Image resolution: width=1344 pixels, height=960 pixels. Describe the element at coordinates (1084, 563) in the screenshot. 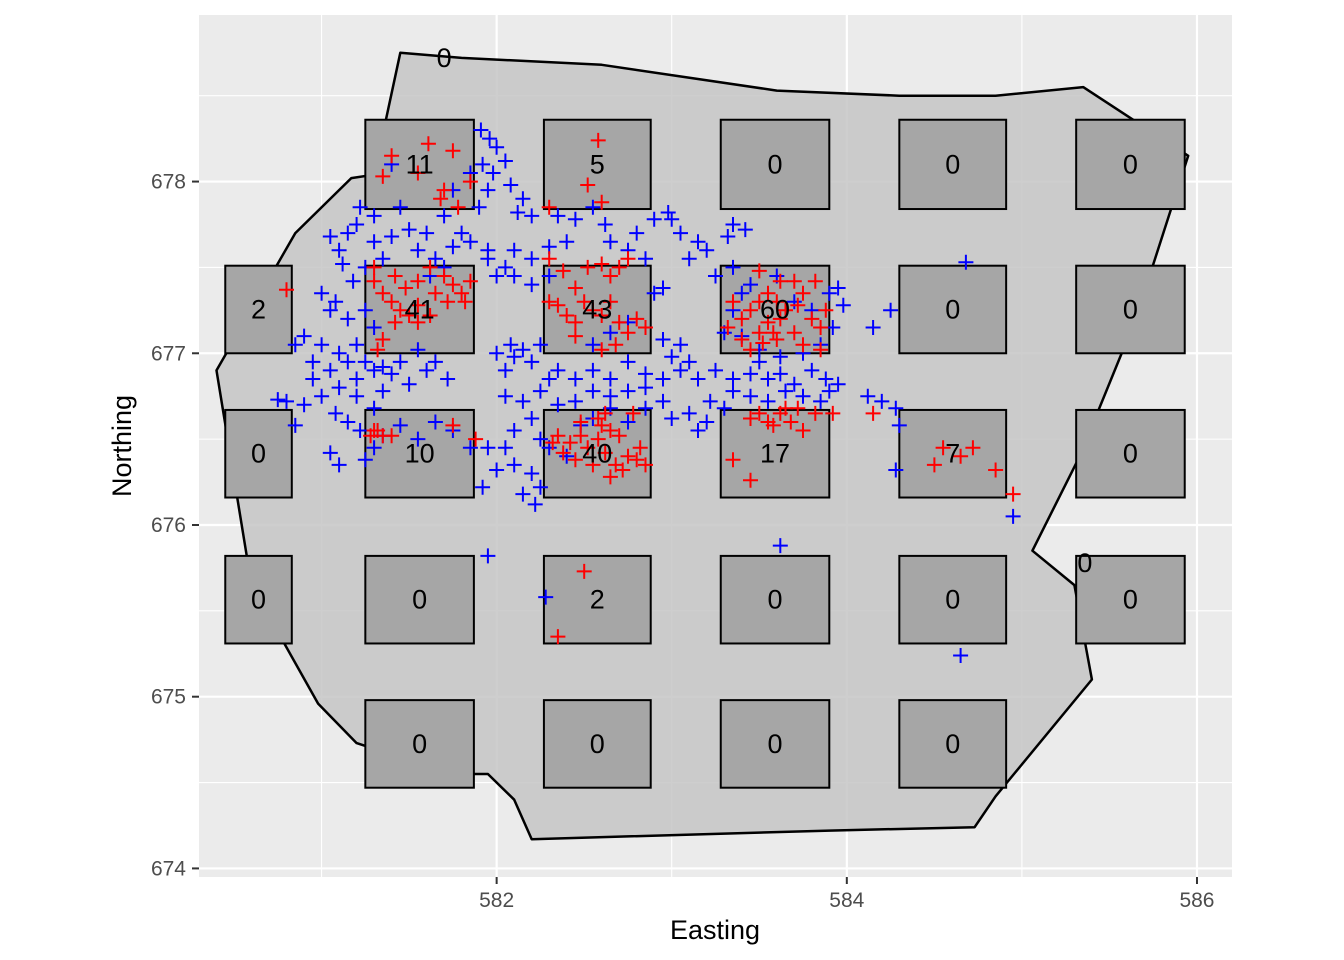

I see `quadrat-count-edge: 0` at that location.